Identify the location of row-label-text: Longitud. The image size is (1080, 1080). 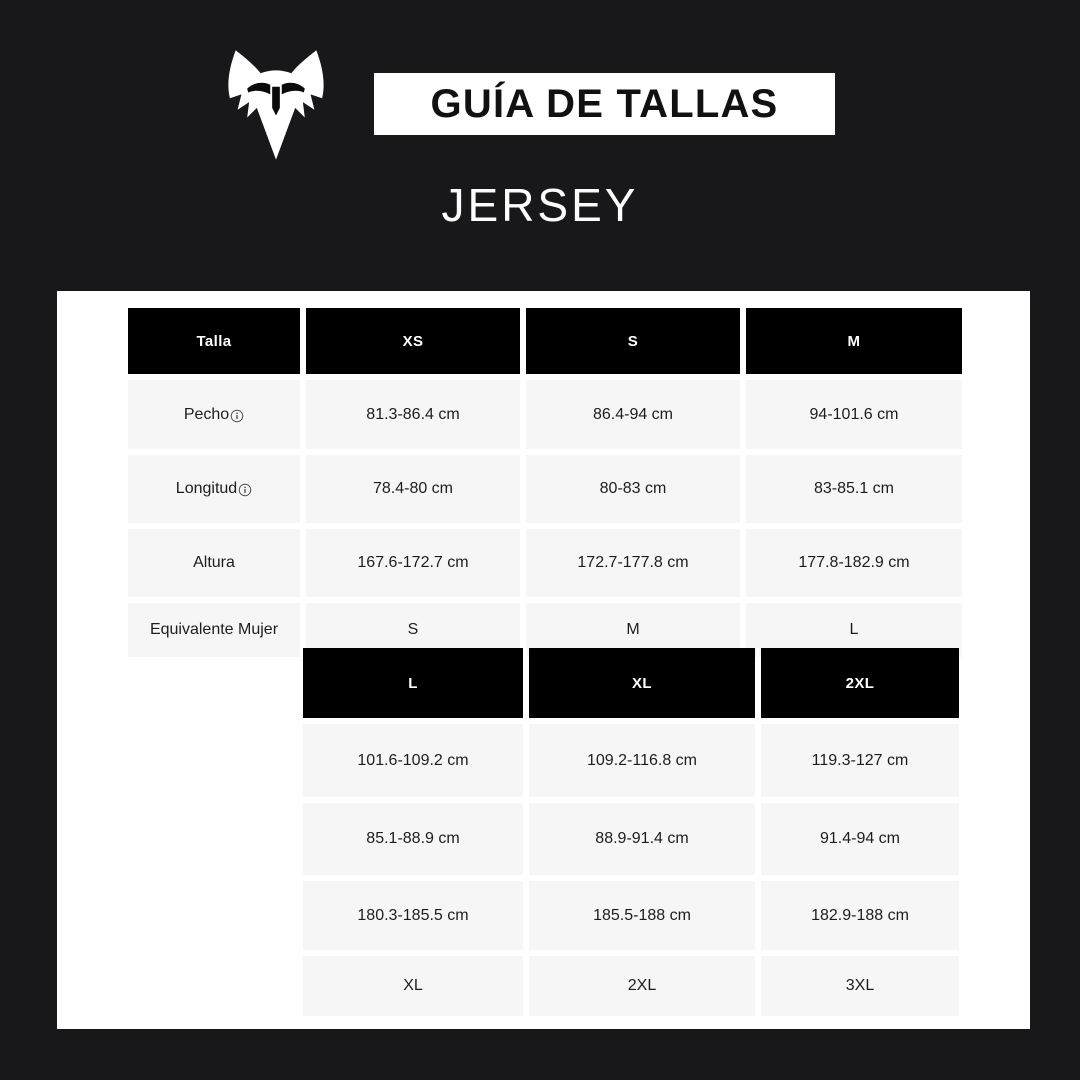
(214, 489).